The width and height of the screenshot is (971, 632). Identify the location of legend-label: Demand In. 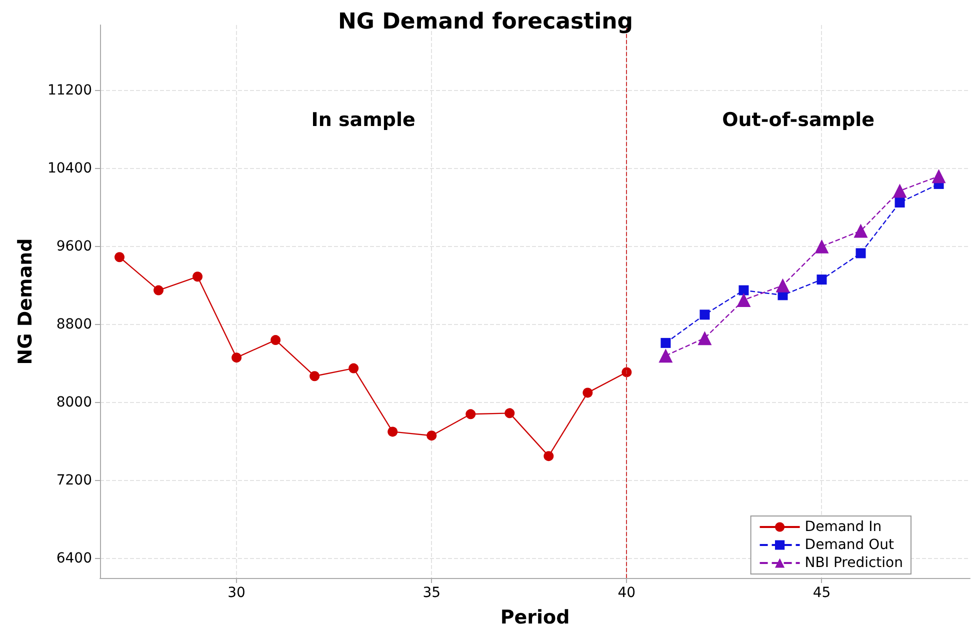
(843, 527).